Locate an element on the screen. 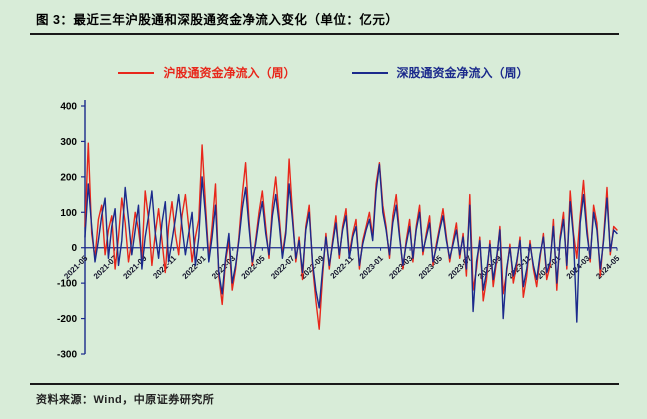  y-tick-label: -100 is located at coordinates (67, 284).